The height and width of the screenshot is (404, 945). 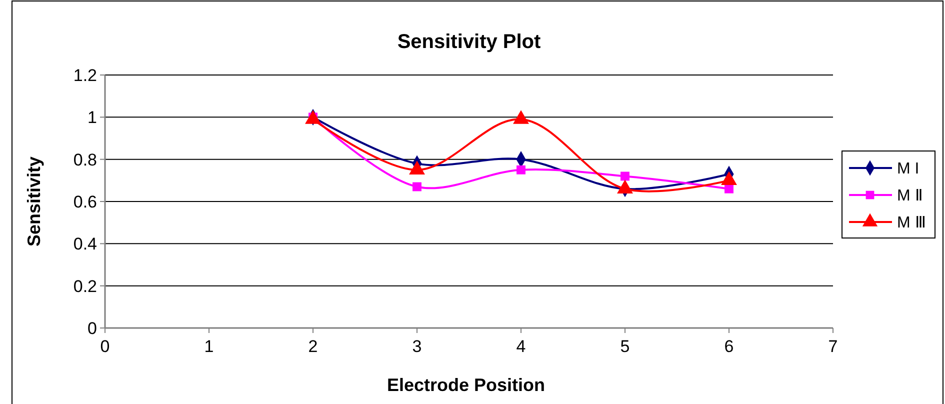 I want to click on x-tick-label: 6, so click(x=729, y=346).